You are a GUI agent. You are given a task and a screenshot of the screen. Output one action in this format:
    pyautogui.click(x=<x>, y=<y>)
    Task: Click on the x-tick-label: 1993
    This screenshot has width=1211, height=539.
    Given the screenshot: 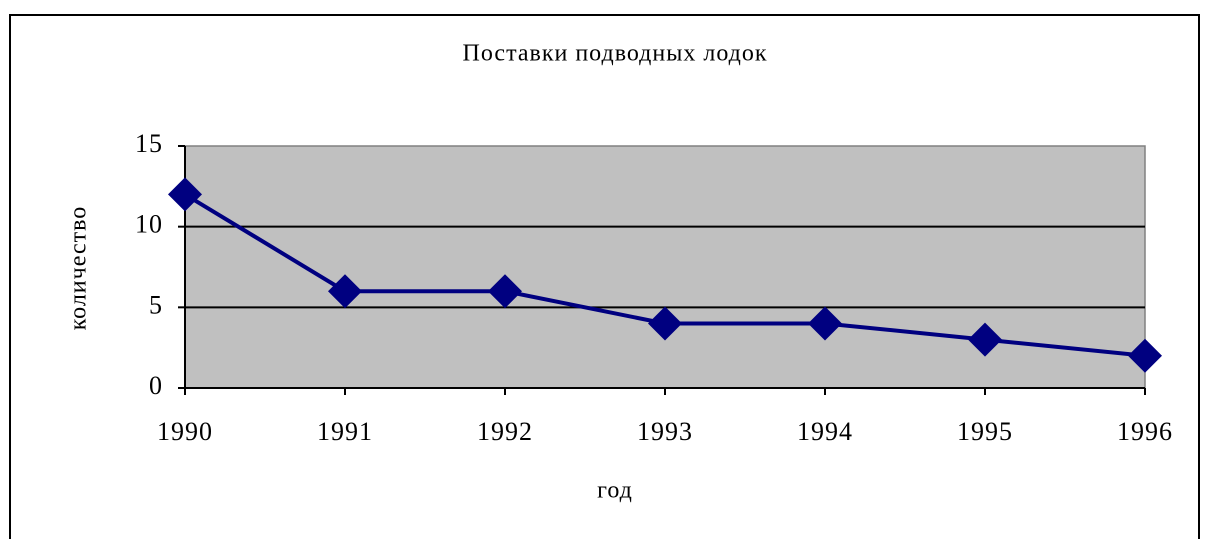 What is the action you would take?
    pyautogui.click(x=665, y=431)
    